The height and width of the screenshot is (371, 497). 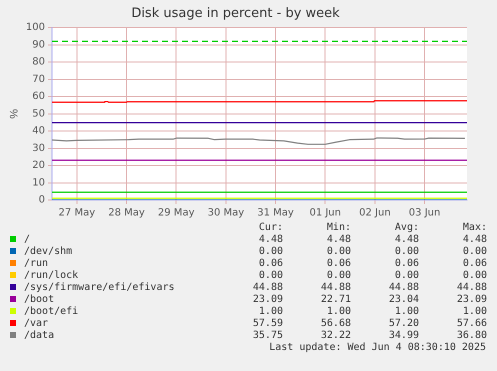 I want to click on legend-label: /, so click(x=27, y=240).